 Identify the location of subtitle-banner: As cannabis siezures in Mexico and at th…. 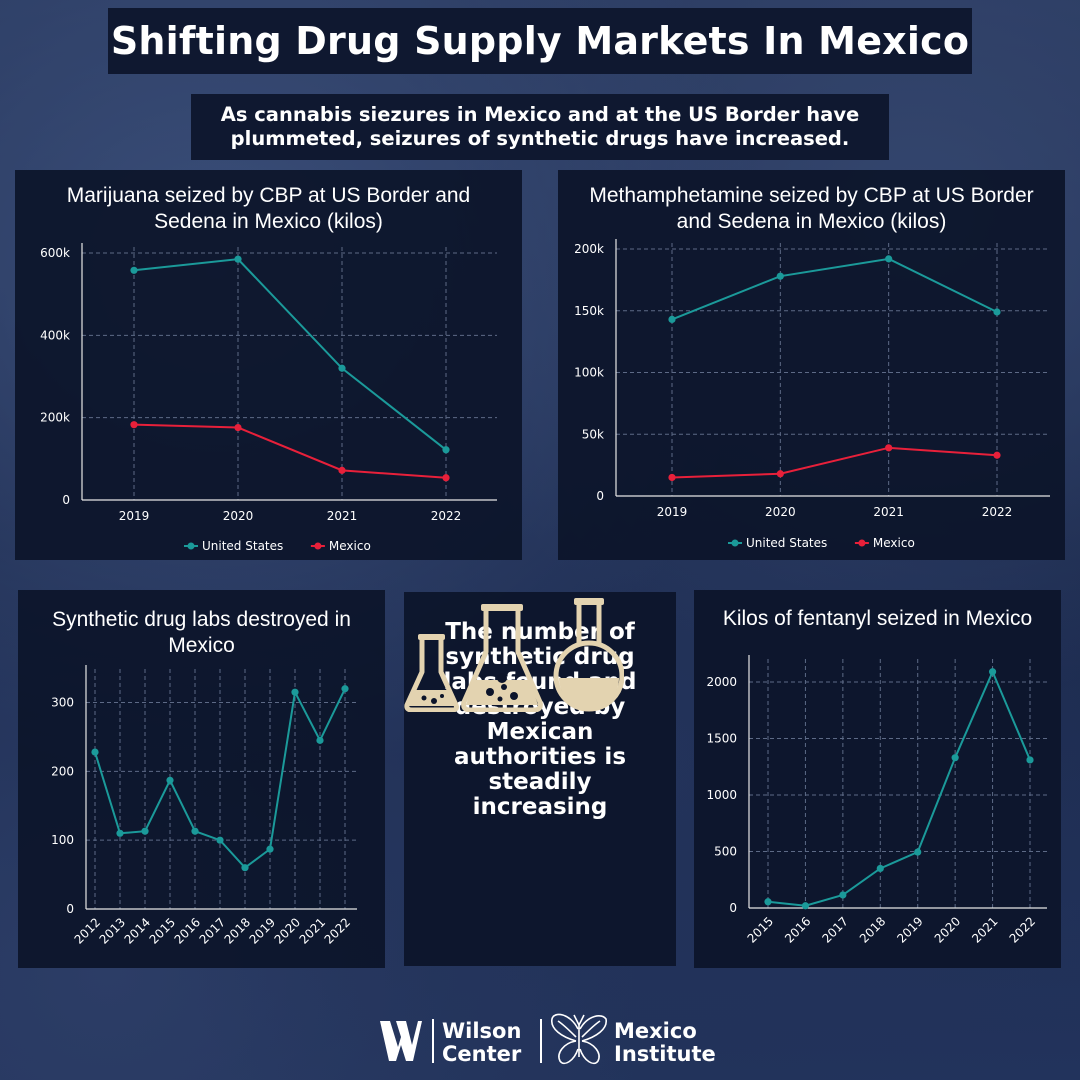
(540, 127).